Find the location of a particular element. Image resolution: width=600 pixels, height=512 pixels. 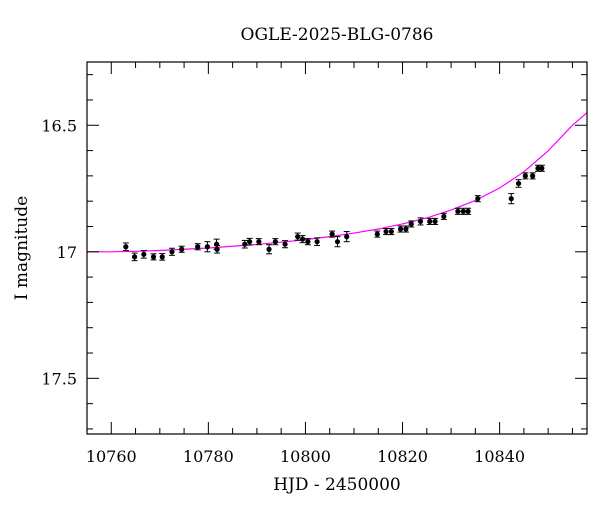

x-tick-label: 10800 is located at coordinates (305, 456).